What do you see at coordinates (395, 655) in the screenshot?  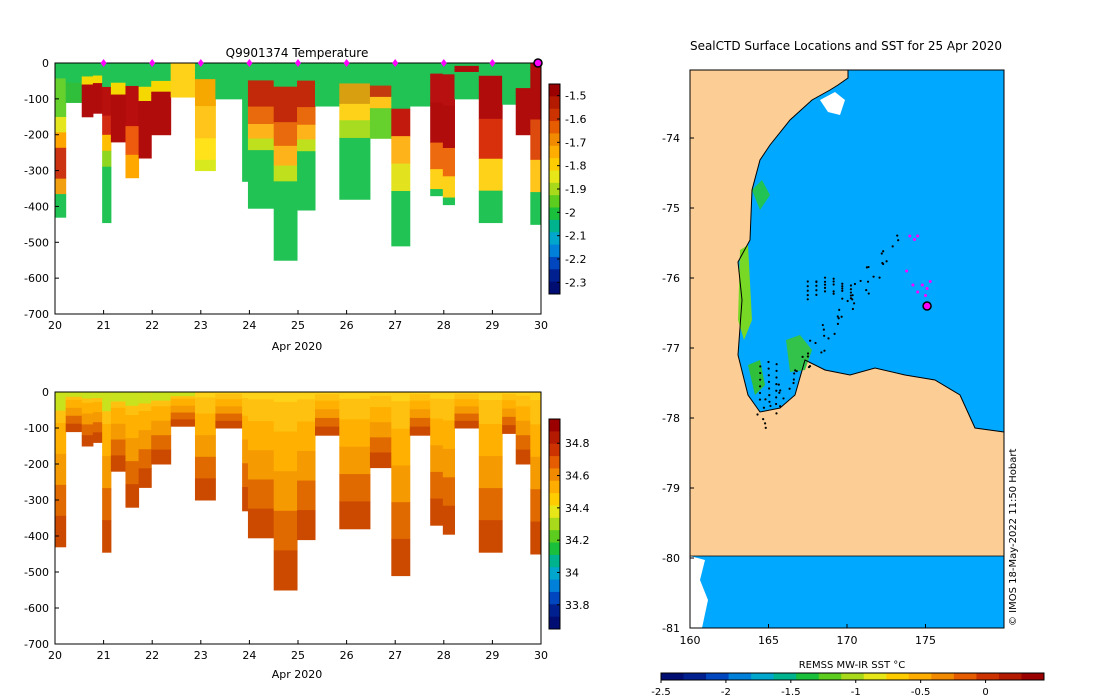 I see `x-tick-label: 27` at bounding box center [395, 655].